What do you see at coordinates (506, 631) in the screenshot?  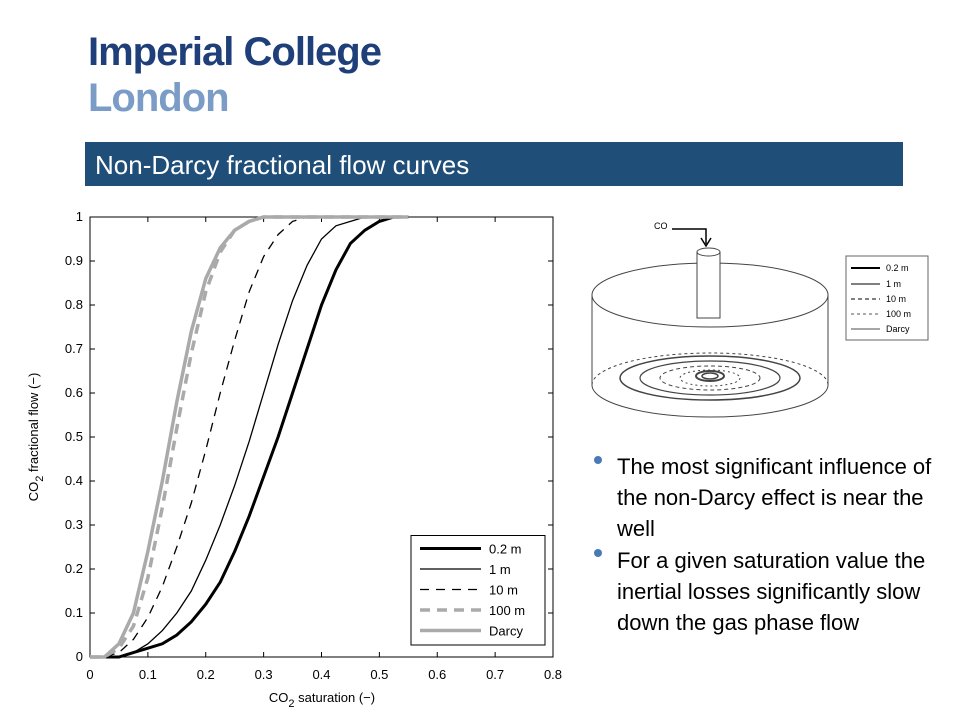 I see `legend-label: Darcy` at bounding box center [506, 631].